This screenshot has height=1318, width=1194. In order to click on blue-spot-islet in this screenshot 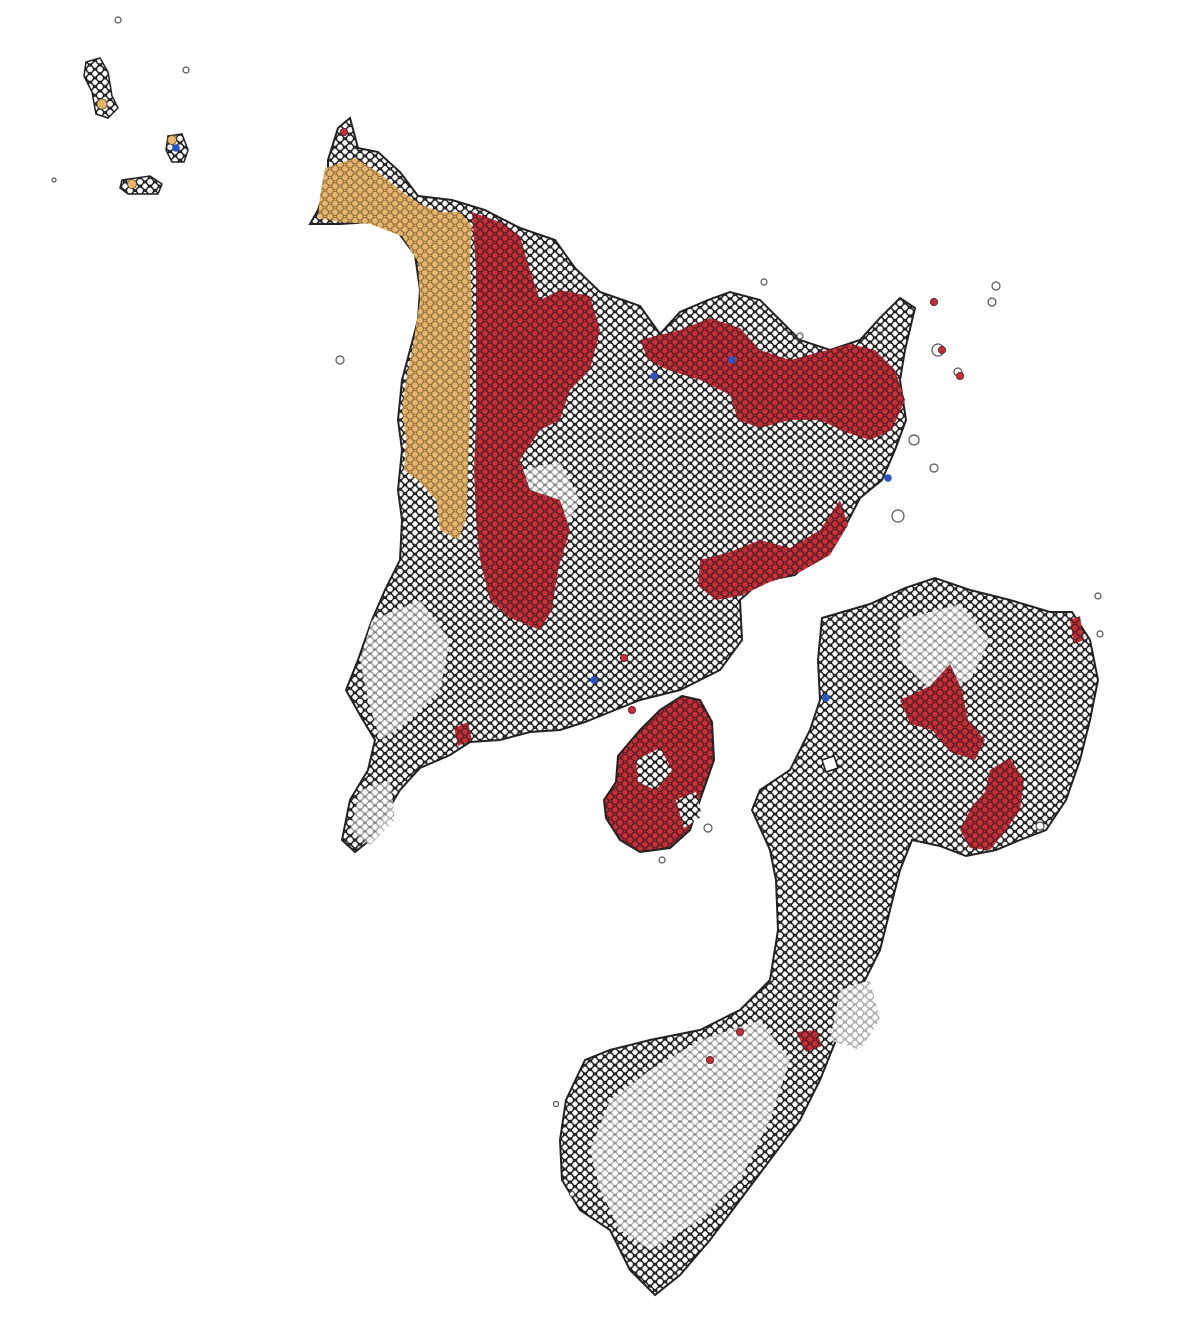, I will do `click(176, 148)`.